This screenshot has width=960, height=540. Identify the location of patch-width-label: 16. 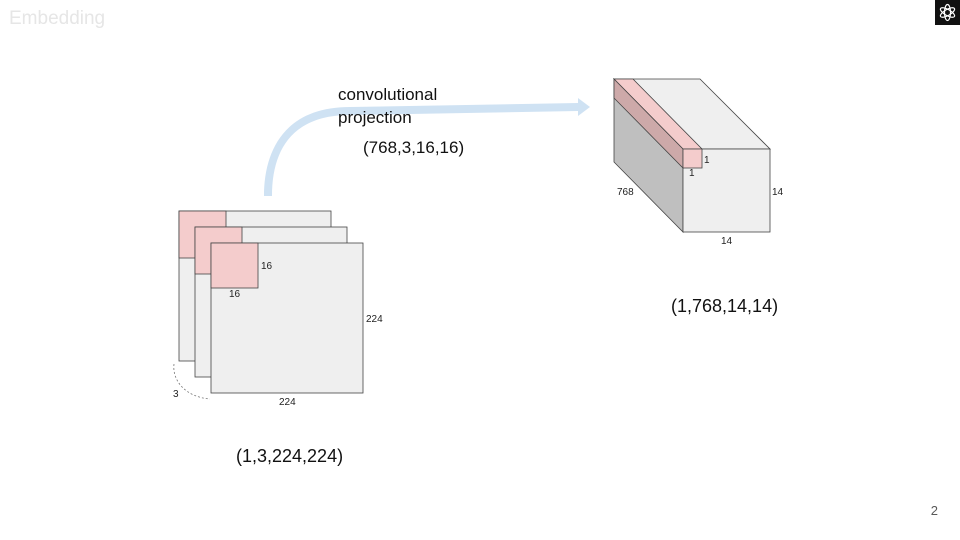
(235, 294).